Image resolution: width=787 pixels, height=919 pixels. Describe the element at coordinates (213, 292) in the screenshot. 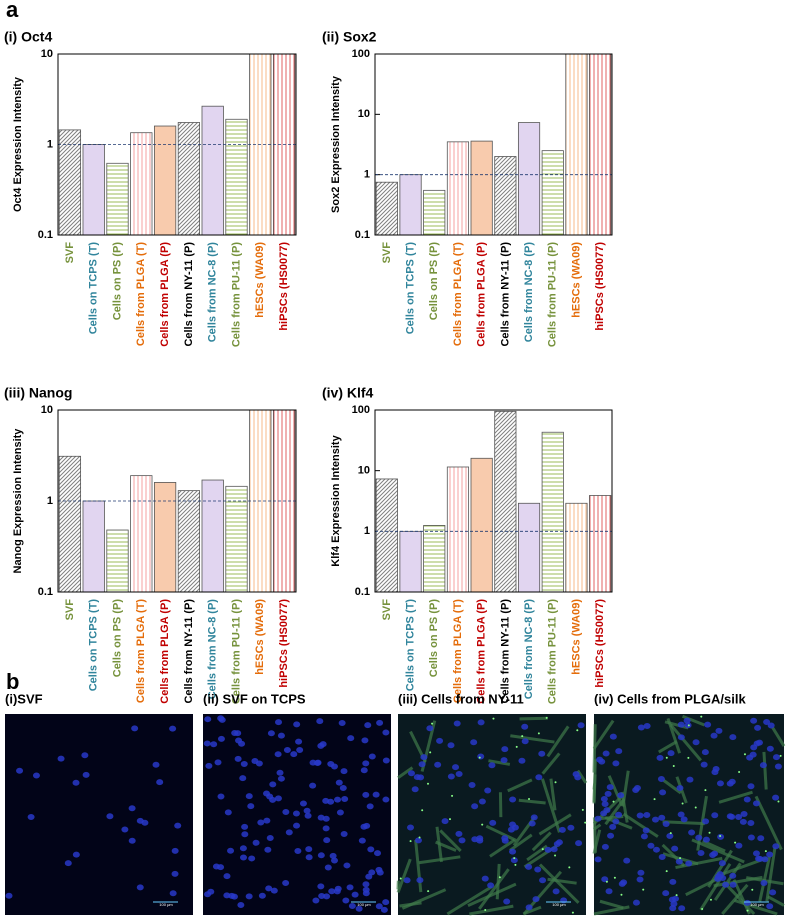

I see `x-tick-label: Cells from NC-8 (P)` at that location.